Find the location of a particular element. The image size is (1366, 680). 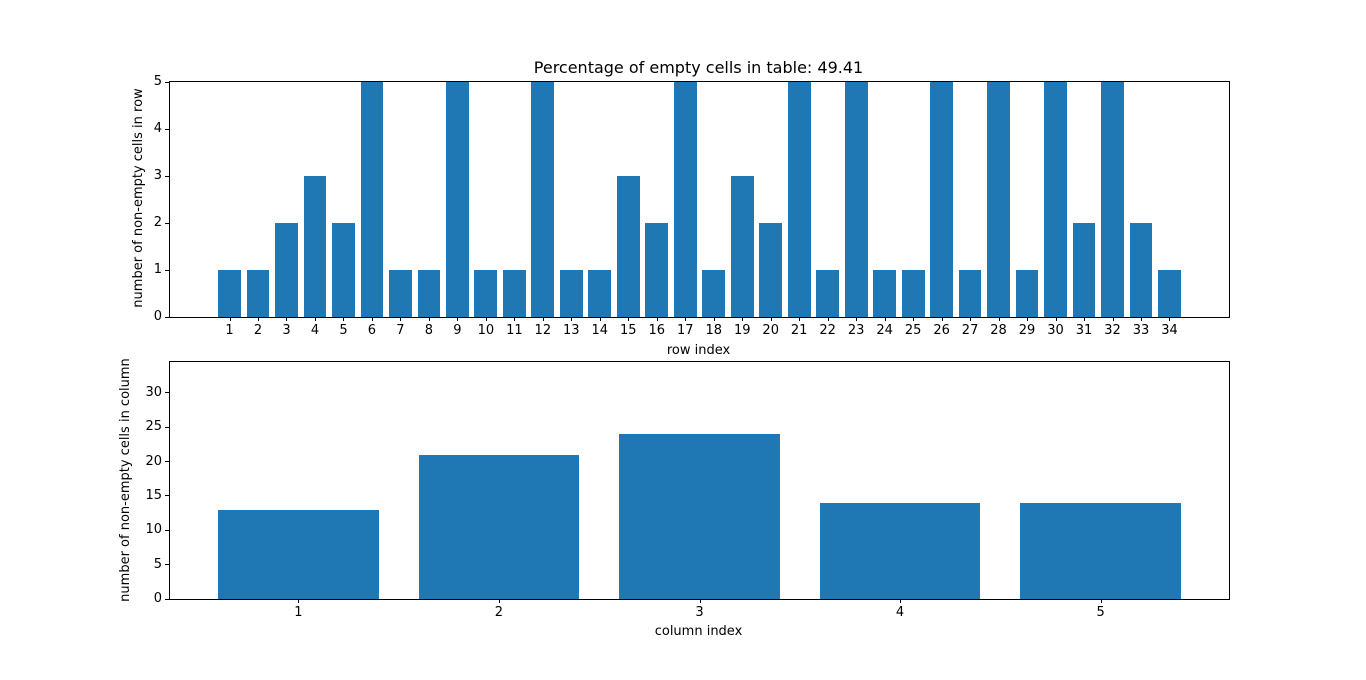

y-tick-label: 10 is located at coordinates (153, 530).